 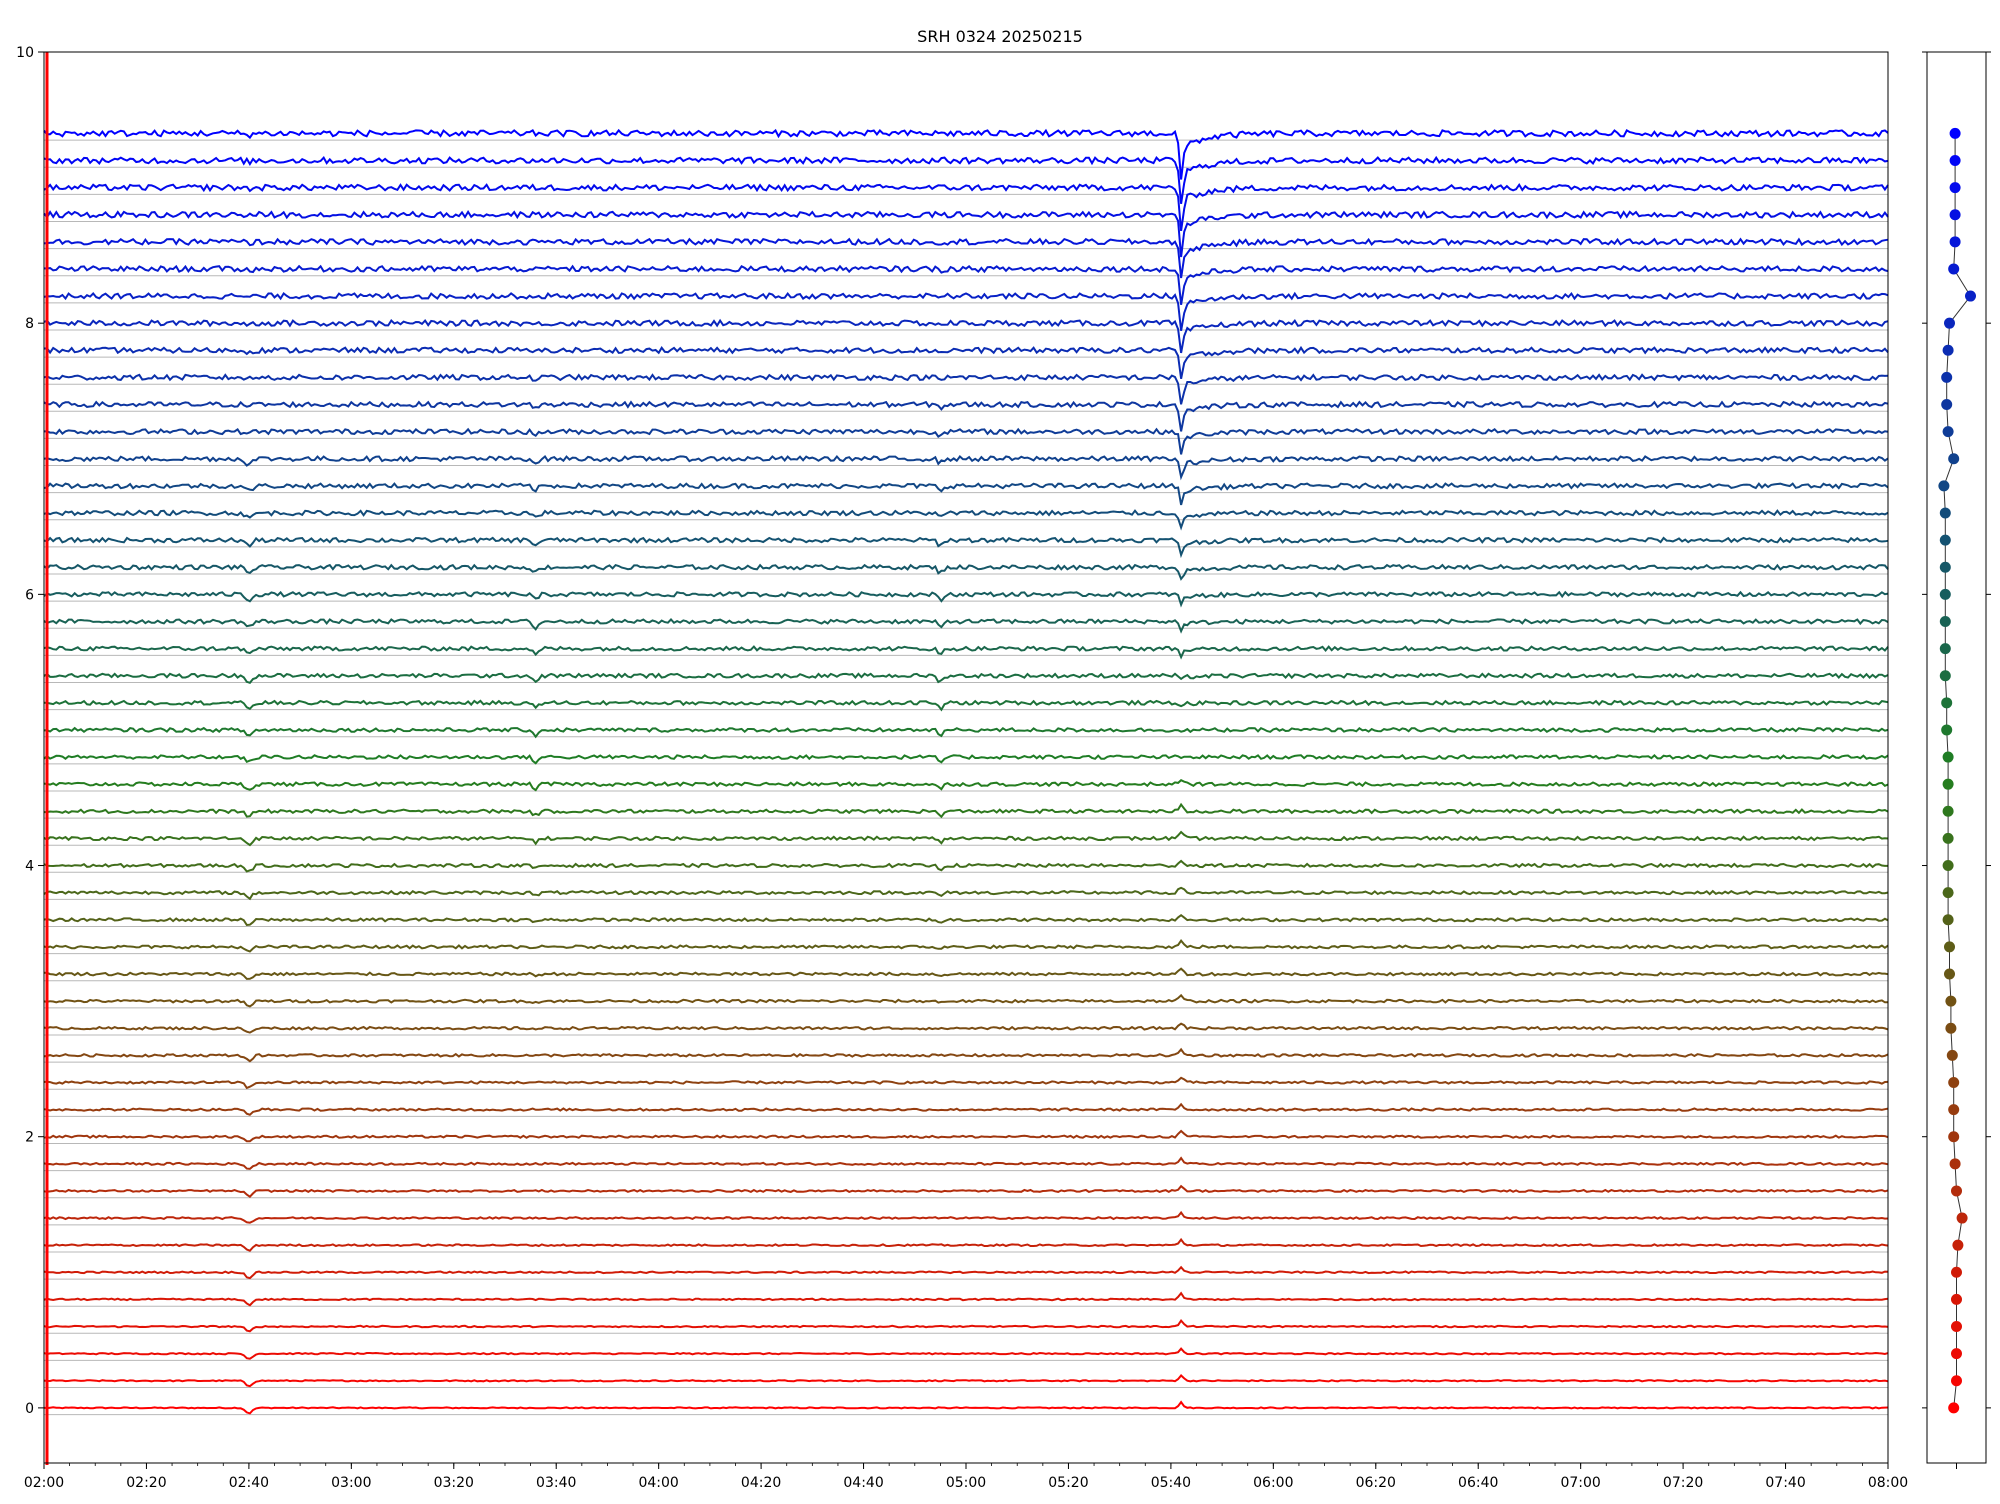 What do you see at coordinates (454, 1483) in the screenshot?
I see `x-tick-label: 03:20` at bounding box center [454, 1483].